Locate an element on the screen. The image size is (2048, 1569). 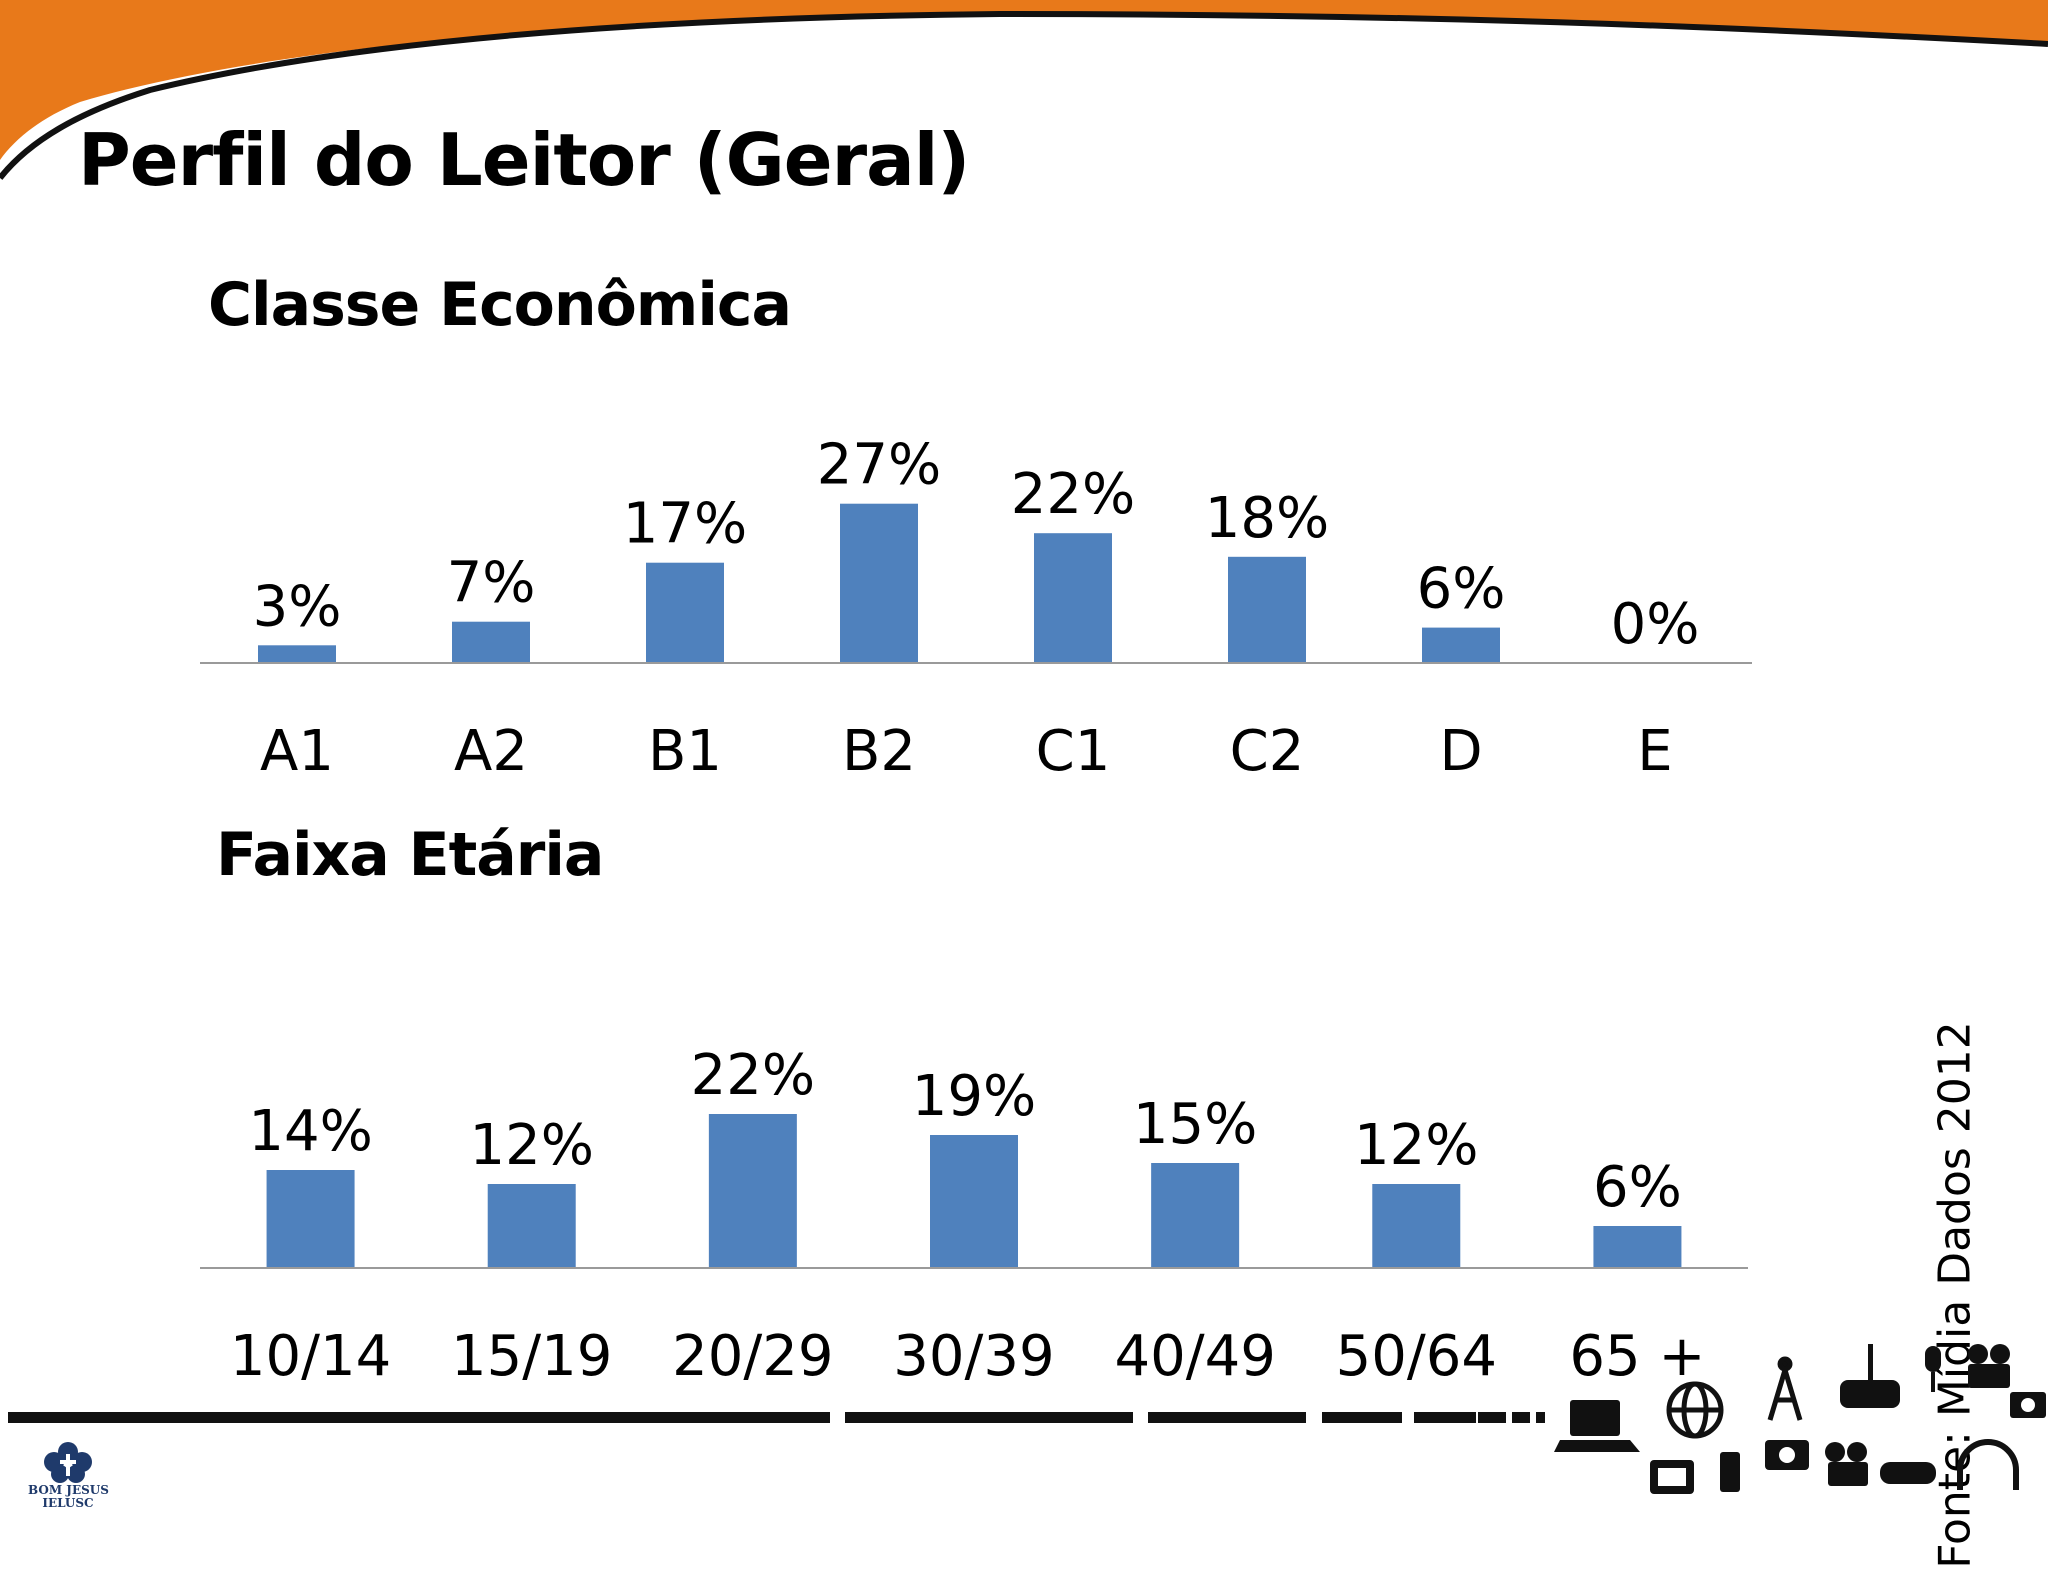
data-label-classe-5: 18% is located at coordinates (1267, 518).